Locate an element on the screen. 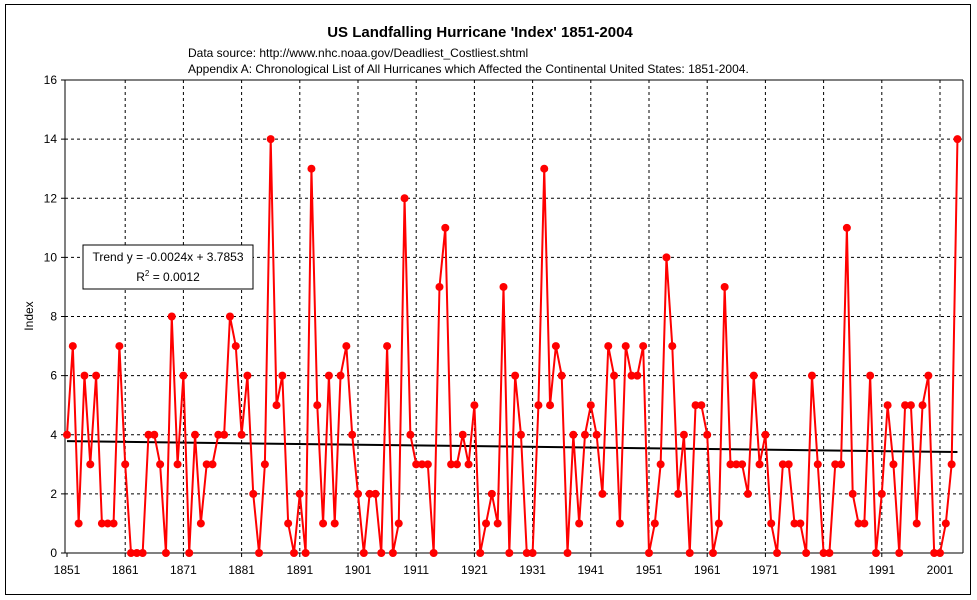  trend-equation: Trend y = -0.0024x + 3.7853 is located at coordinates (168, 257).